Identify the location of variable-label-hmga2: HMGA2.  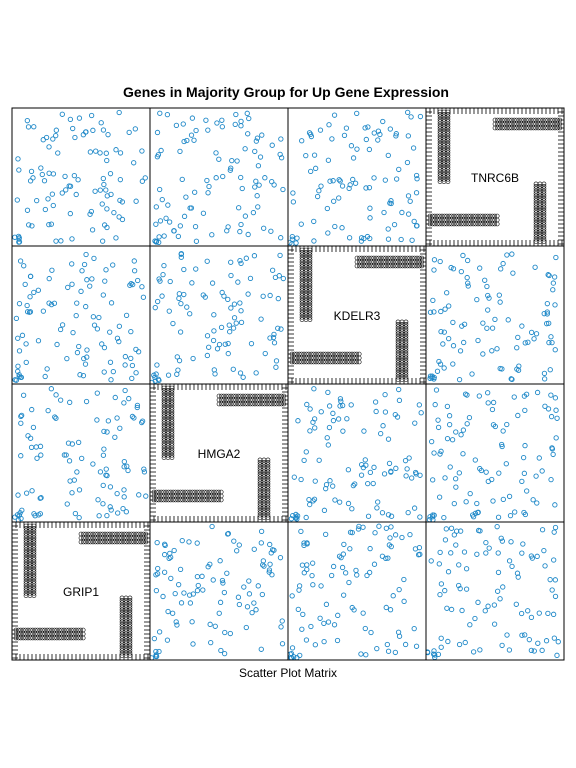
(219, 454).